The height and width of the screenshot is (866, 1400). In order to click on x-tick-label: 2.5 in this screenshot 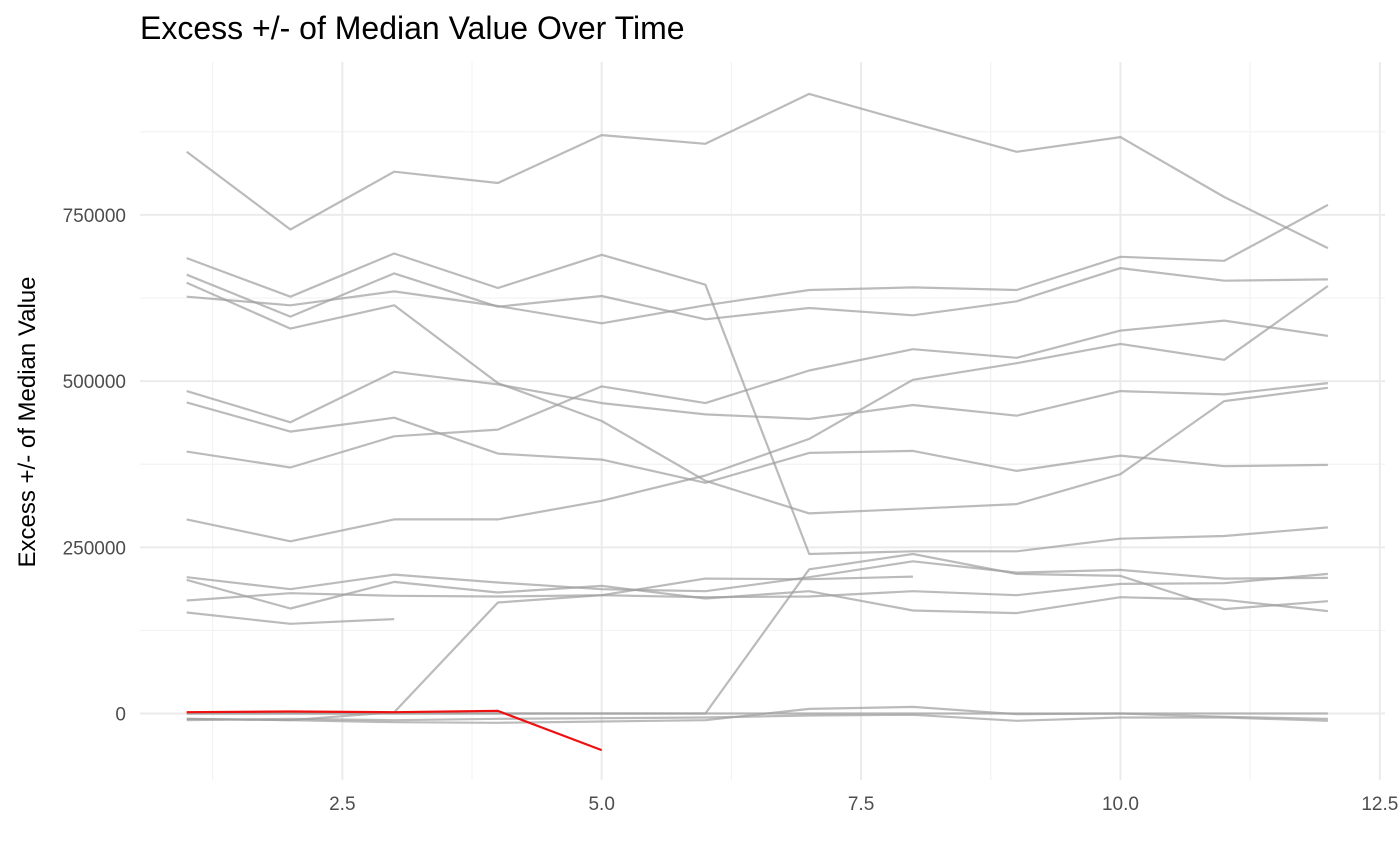, I will do `click(342, 804)`.